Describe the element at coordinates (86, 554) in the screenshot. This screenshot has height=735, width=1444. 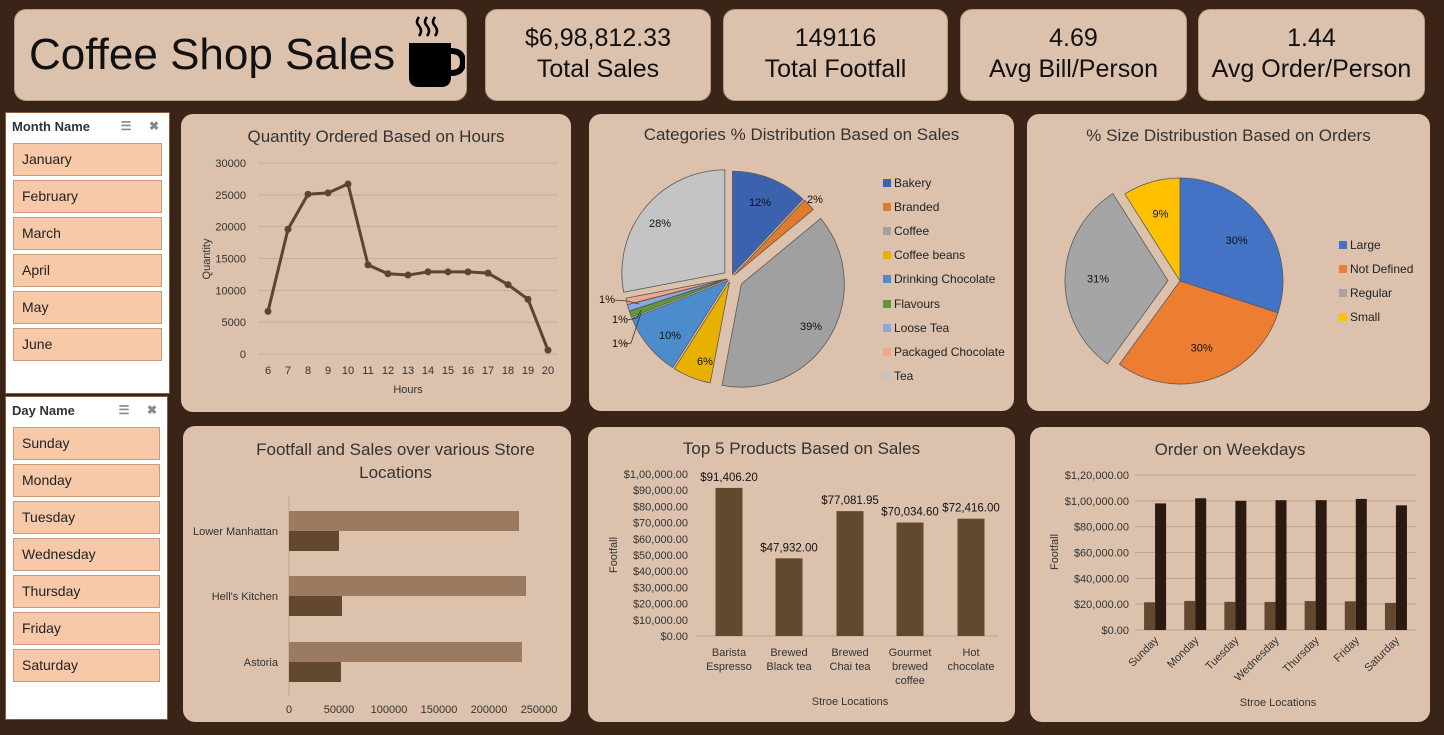
I see `slicer-item-wednesday: Wednesday` at that location.